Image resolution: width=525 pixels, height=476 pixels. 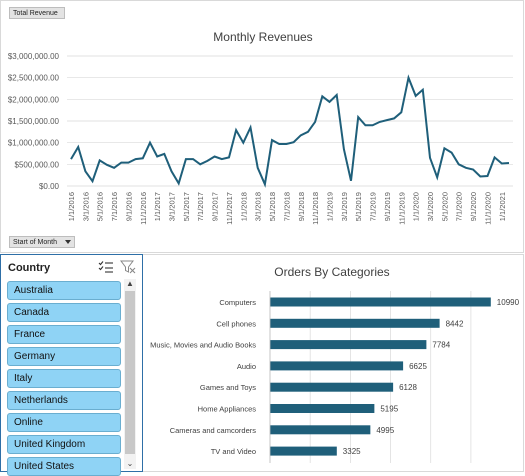 What do you see at coordinates (401, 208) in the screenshot?
I see `x-tick-label: 11/1/2019` at bounding box center [401, 208].